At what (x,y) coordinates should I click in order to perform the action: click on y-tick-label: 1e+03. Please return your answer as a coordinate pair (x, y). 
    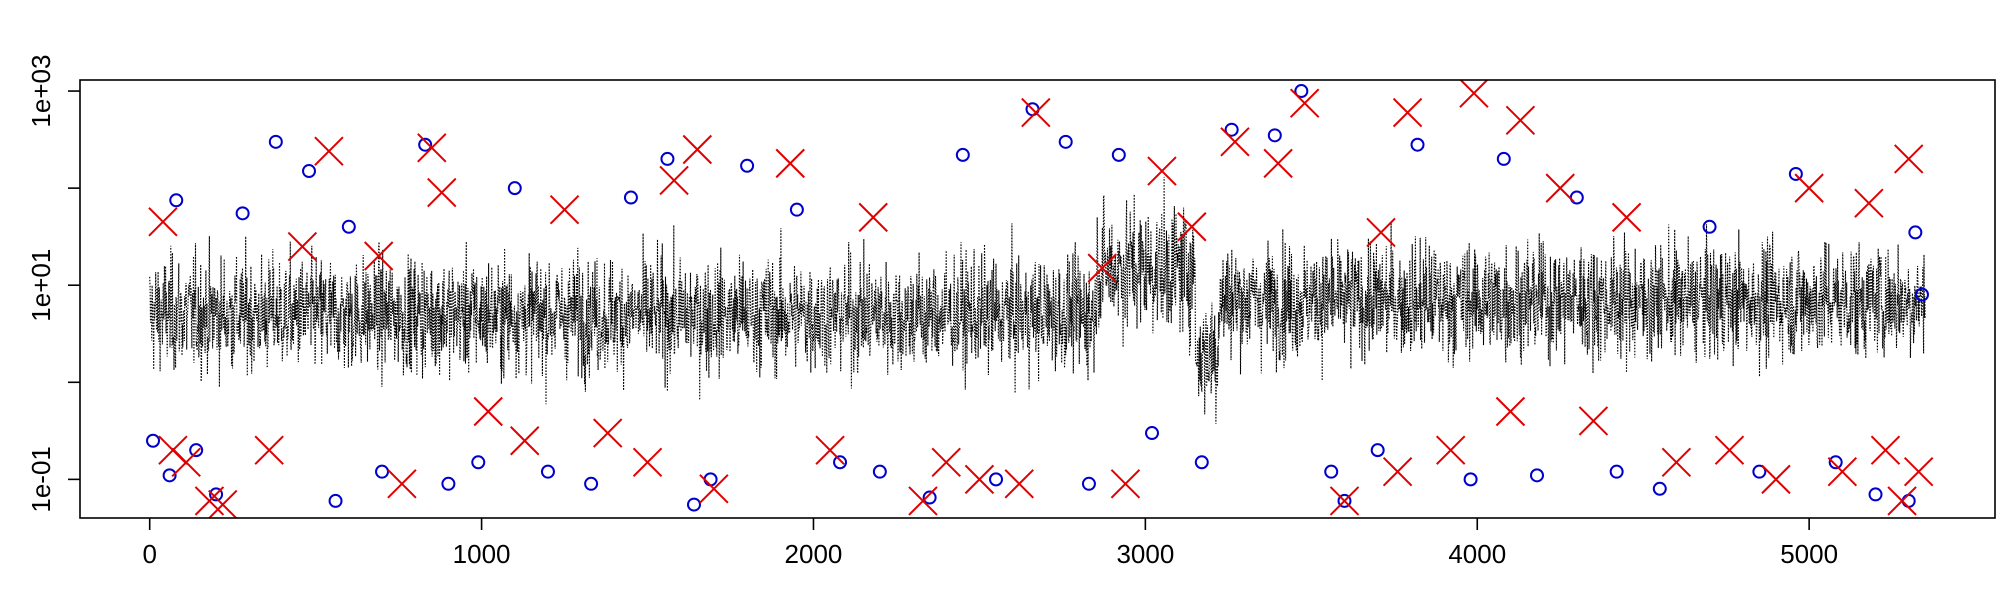
    Looking at the image, I should click on (41, 91).